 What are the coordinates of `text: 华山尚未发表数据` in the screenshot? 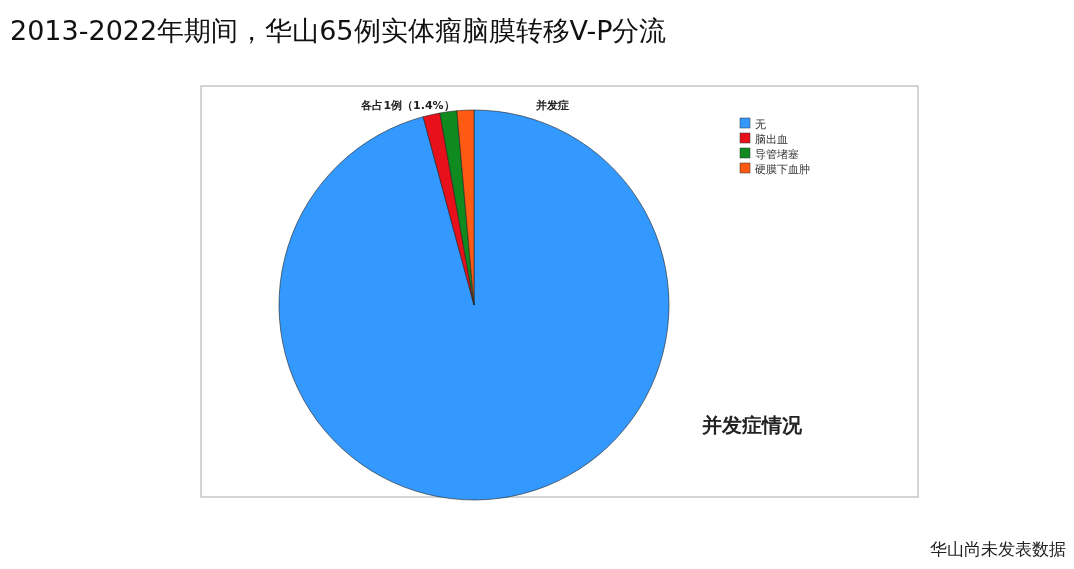 It's located at (998, 549).